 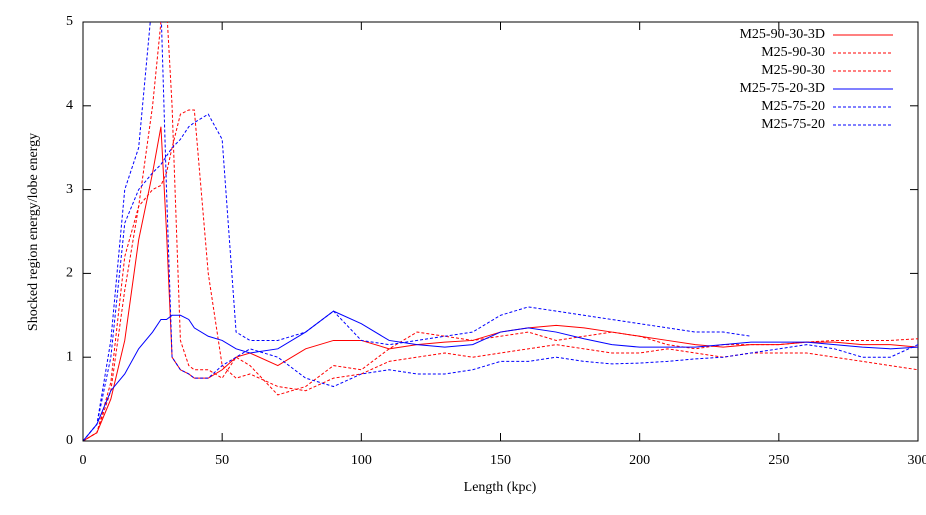 I want to click on x-tick-label: 100, so click(x=361, y=460).